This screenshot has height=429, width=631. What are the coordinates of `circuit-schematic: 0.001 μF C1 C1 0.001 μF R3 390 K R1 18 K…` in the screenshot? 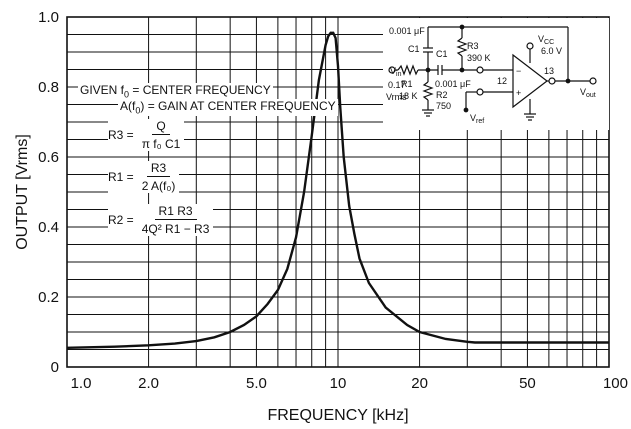 It's located at (496, 74).